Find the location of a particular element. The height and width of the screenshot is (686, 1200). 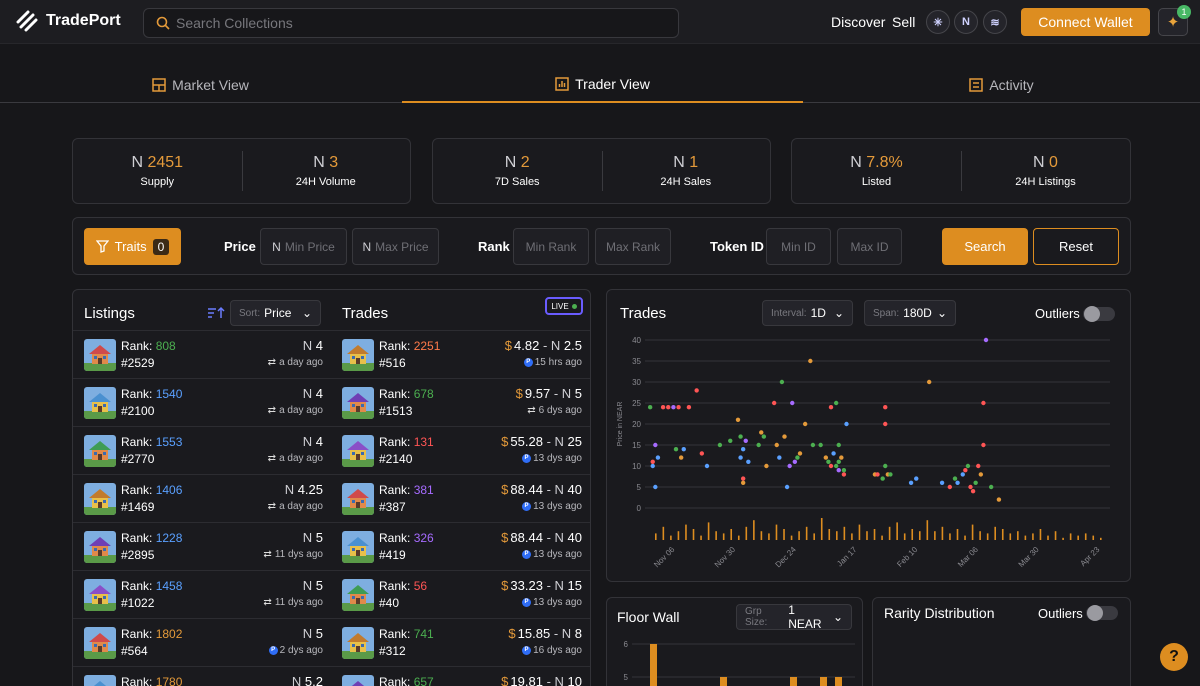

logo: TradePort is located at coordinates (68, 21).